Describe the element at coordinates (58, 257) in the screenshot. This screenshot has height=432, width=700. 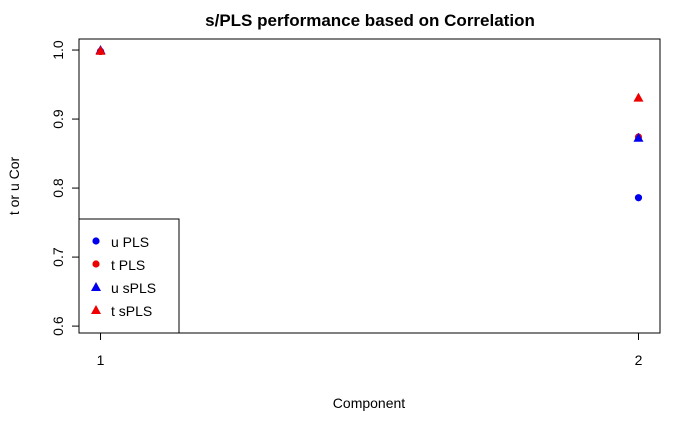
I see `y-tick-label: 0.7` at that location.